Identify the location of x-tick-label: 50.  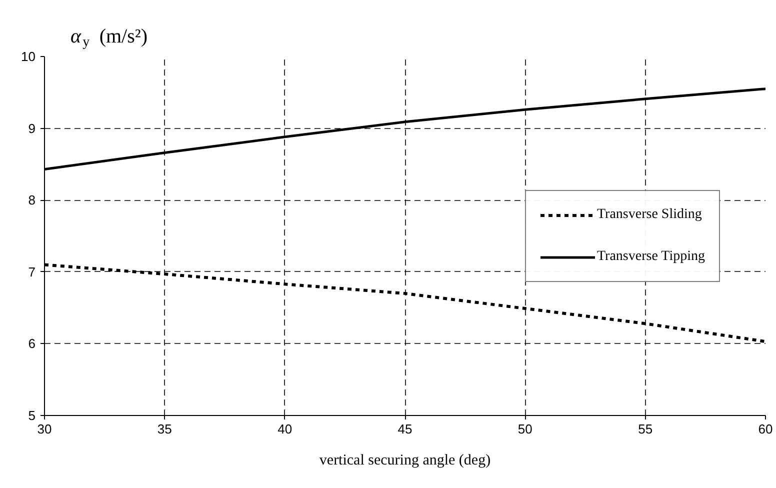
(525, 429).